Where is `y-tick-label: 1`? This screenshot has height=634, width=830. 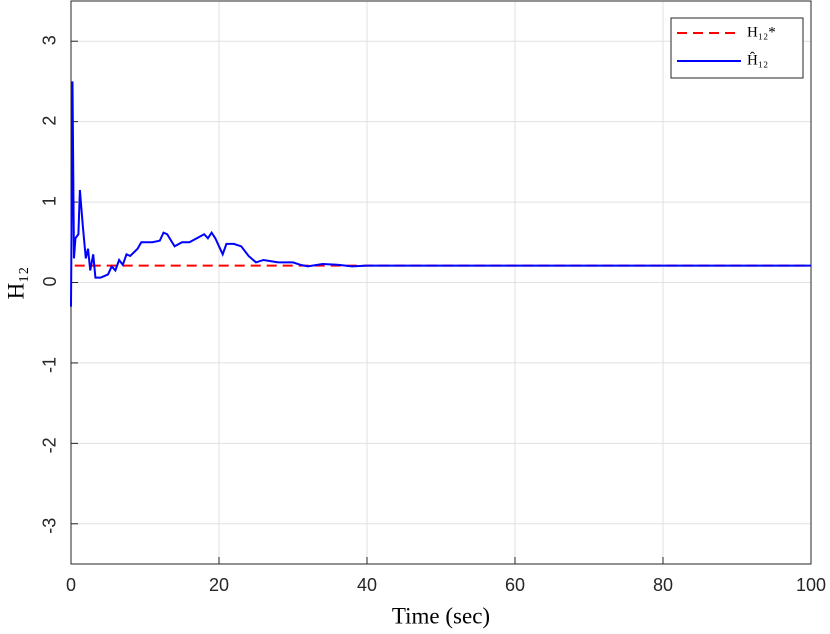 y-tick-label: 1 is located at coordinates (50, 201).